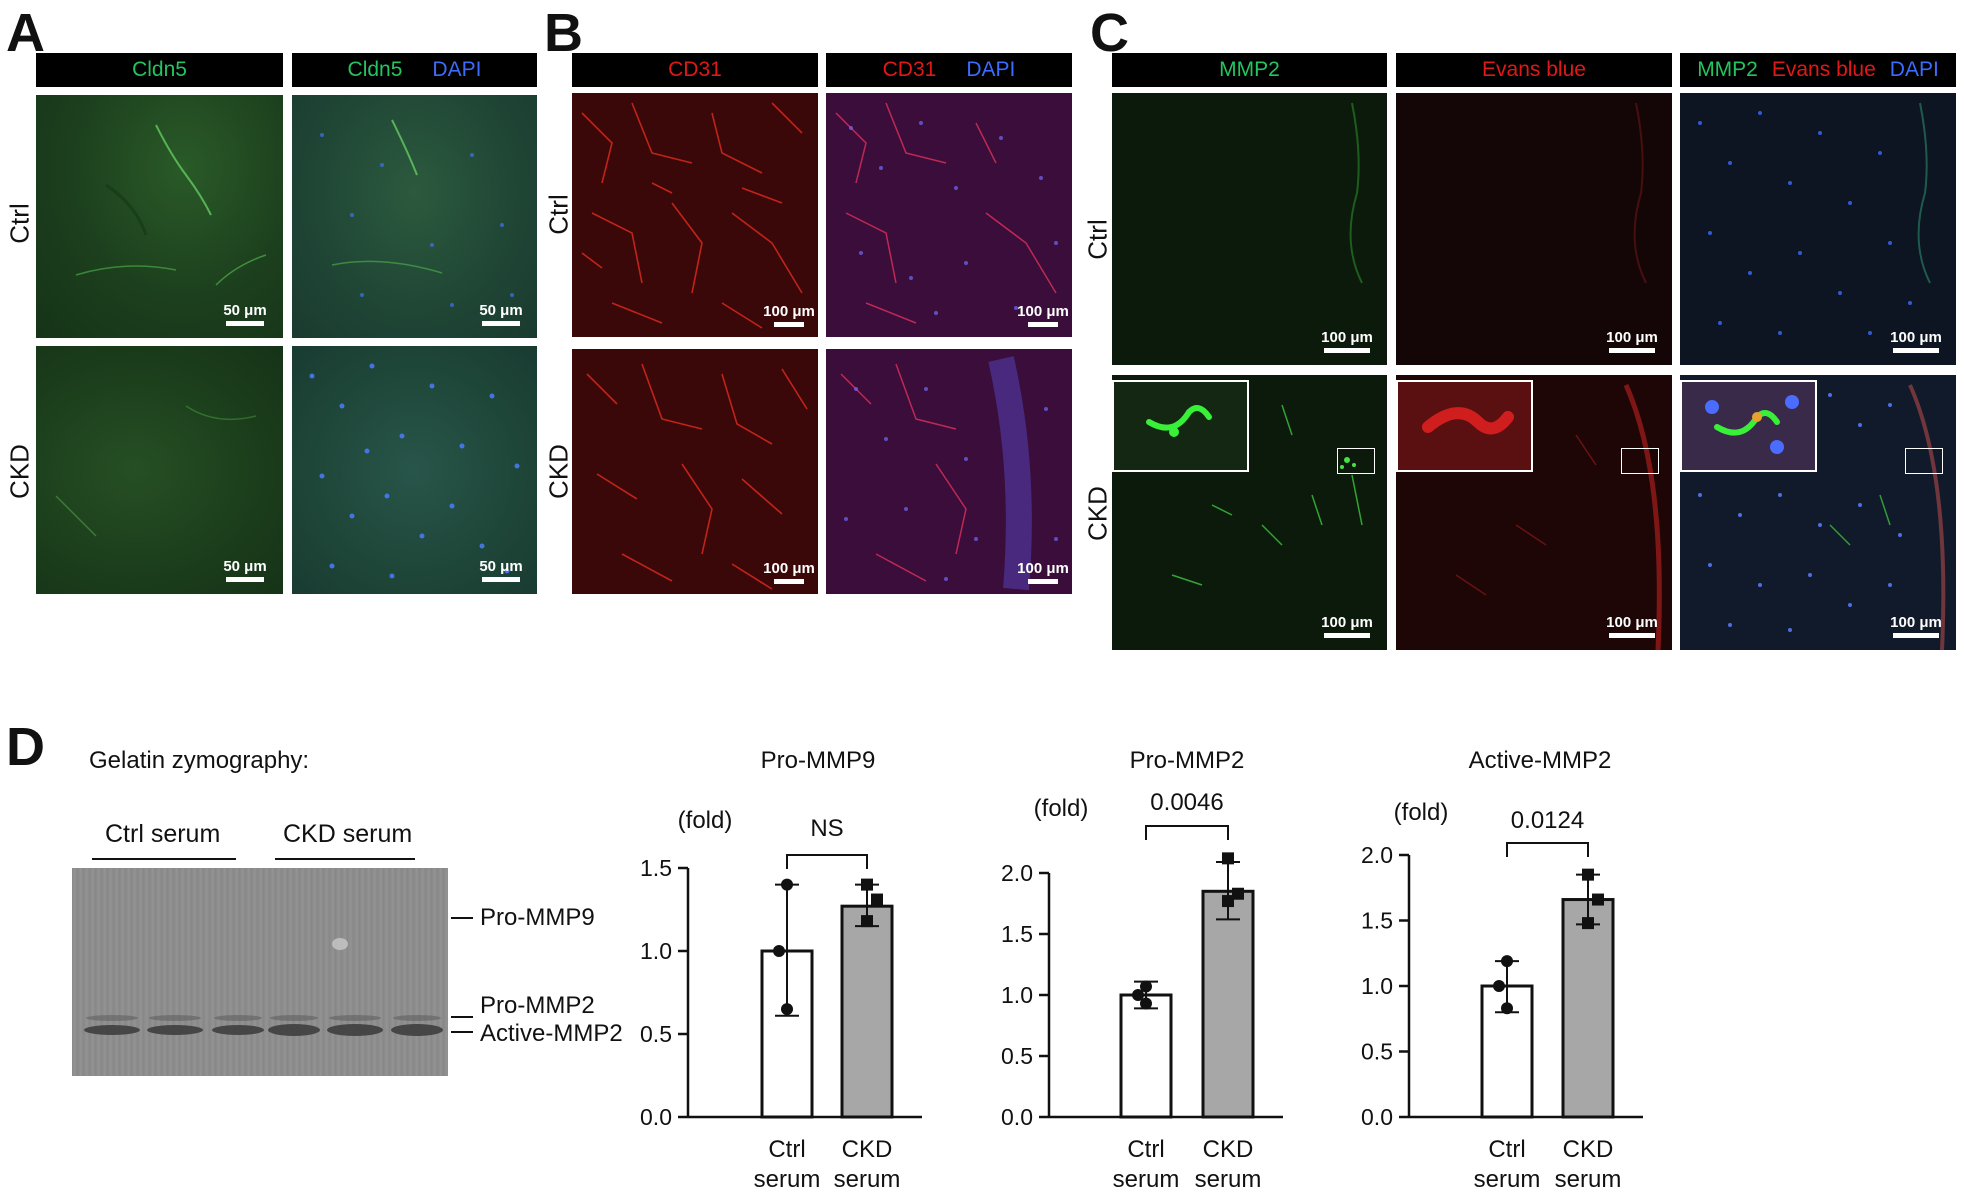  I want to click on header-c-merge-dapi: DAPI, so click(1914, 69).